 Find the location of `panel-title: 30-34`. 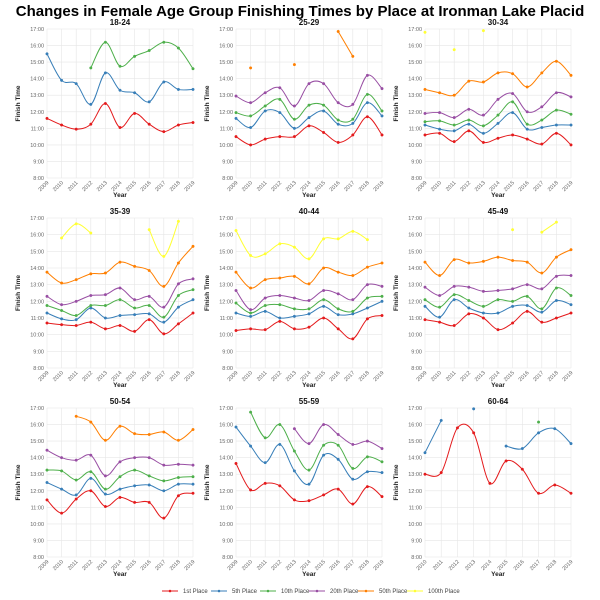

panel-title: 30-34 is located at coordinates (498, 22).